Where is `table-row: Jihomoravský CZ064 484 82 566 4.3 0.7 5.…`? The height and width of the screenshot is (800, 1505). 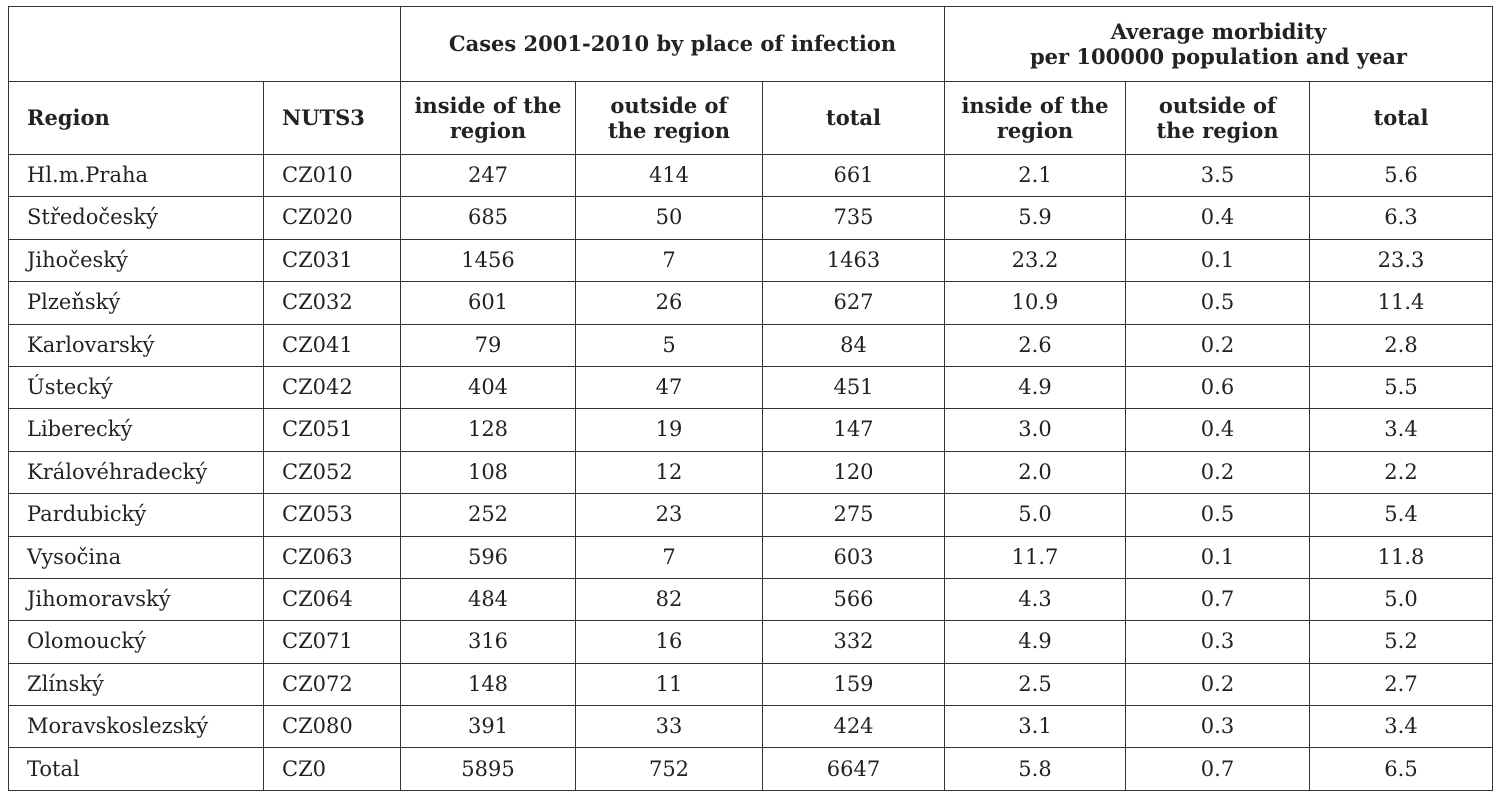
table-row: Jihomoravský CZ064 484 82 566 4.3 0.7 5.… is located at coordinates (750, 599).